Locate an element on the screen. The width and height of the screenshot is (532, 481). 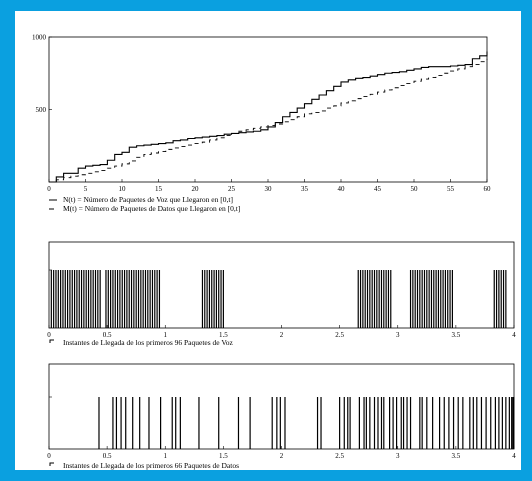
chart1-x-tick-label: 15 is located at coordinates (159, 189).